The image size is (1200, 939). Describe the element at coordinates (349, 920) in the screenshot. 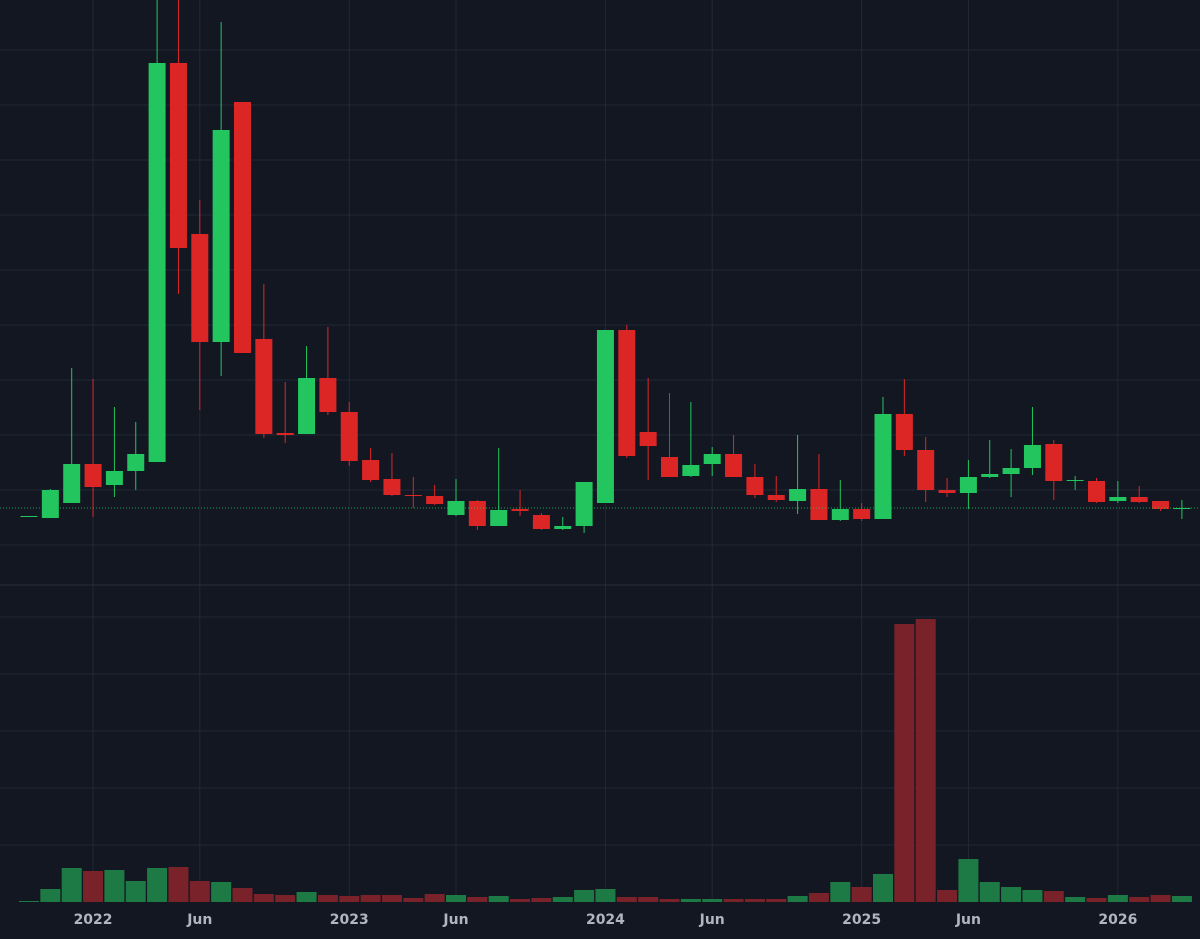

I see `x-tick-label: 2023` at that location.